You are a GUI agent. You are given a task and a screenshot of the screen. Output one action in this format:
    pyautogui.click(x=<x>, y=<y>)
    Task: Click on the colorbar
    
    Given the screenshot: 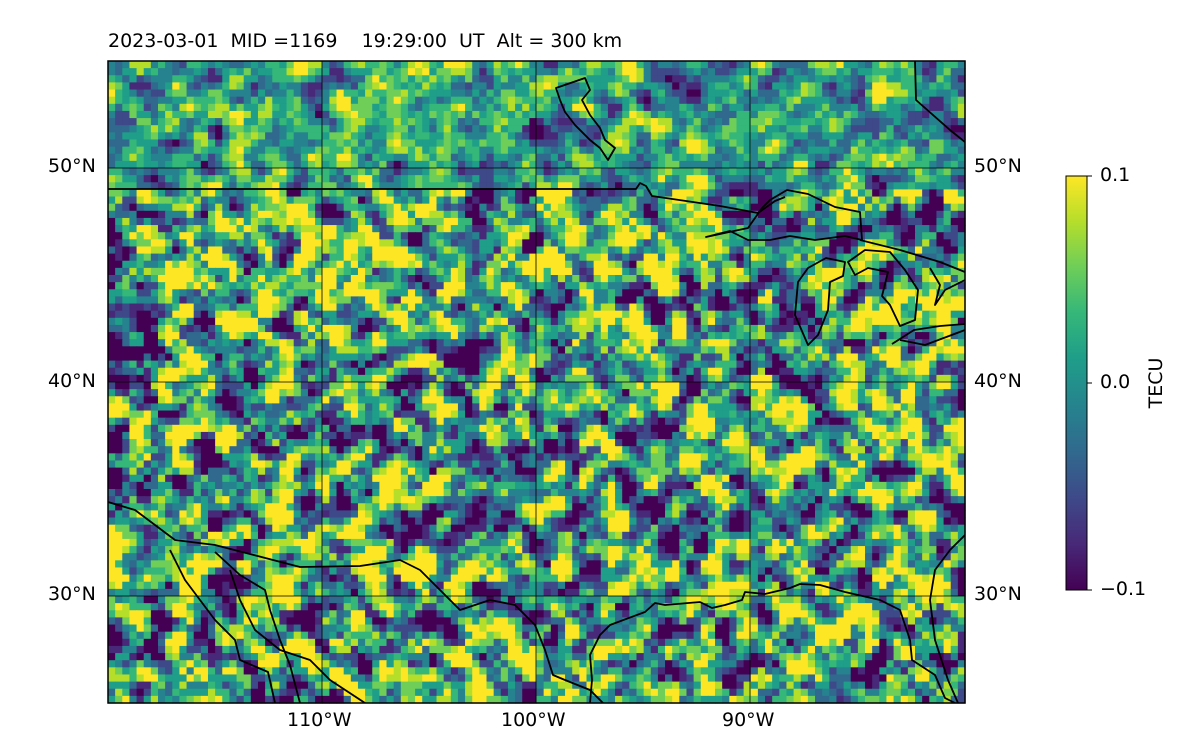 What is the action you would take?
    pyautogui.click(x=1076, y=383)
    